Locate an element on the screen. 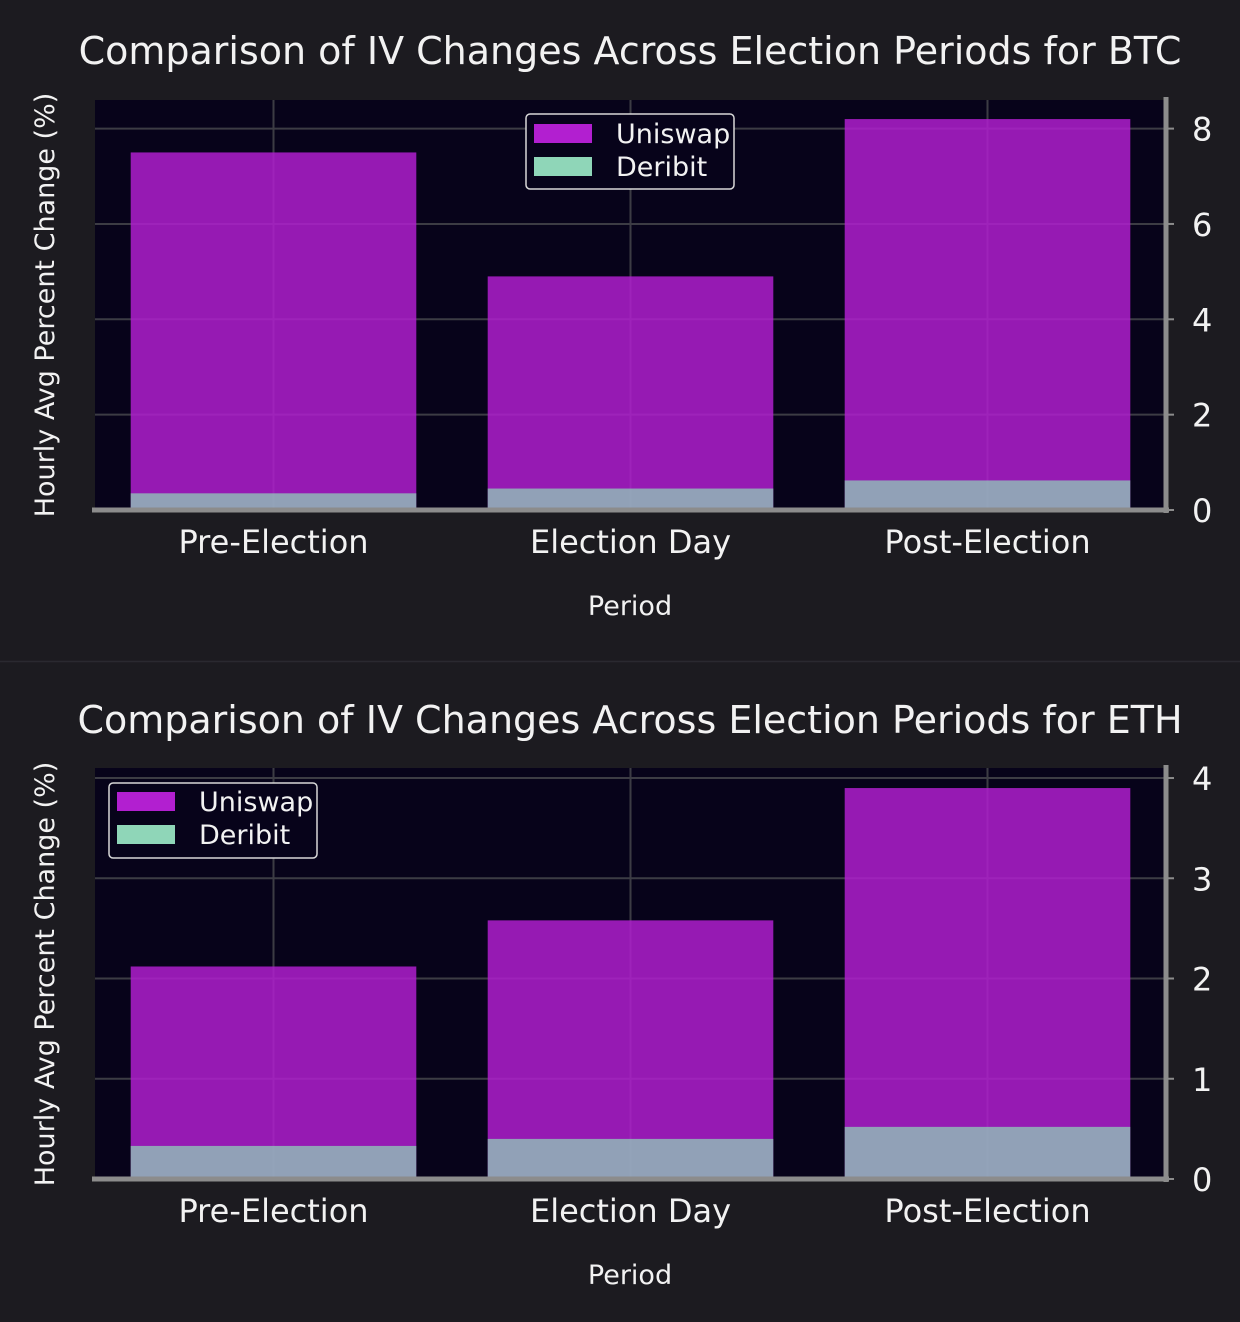 The image size is (1240, 1322). eth-legend: Uniswap Deribit is located at coordinates (213, 820).